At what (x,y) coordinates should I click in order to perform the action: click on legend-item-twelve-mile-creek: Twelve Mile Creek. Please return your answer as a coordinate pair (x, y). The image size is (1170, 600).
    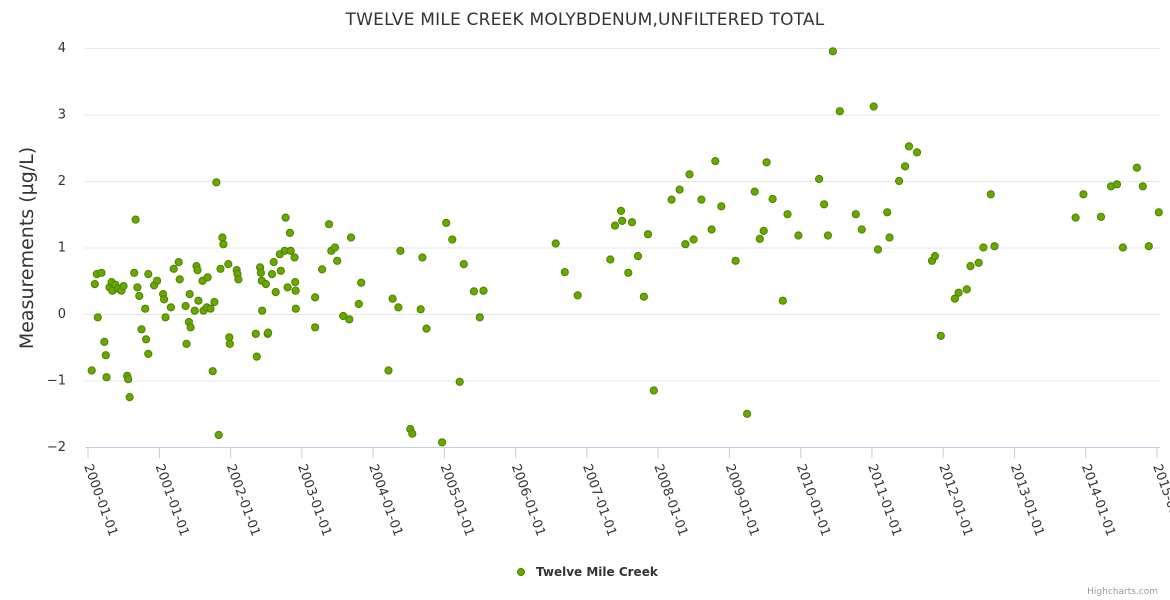
    Looking at the image, I should click on (597, 572).